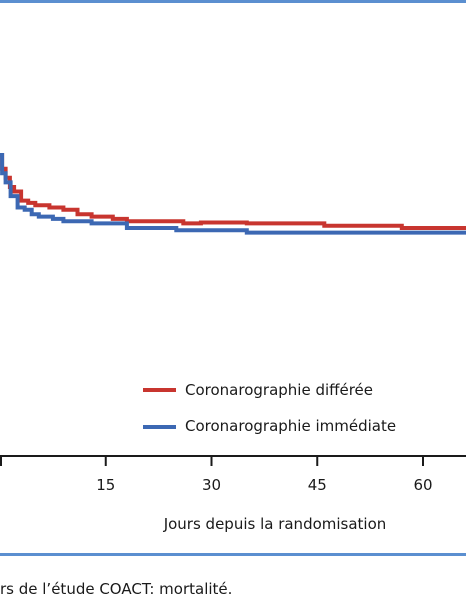  What do you see at coordinates (279, 390) in the screenshot?
I see `legend-label-delayed: Coronarographie différée` at bounding box center [279, 390].